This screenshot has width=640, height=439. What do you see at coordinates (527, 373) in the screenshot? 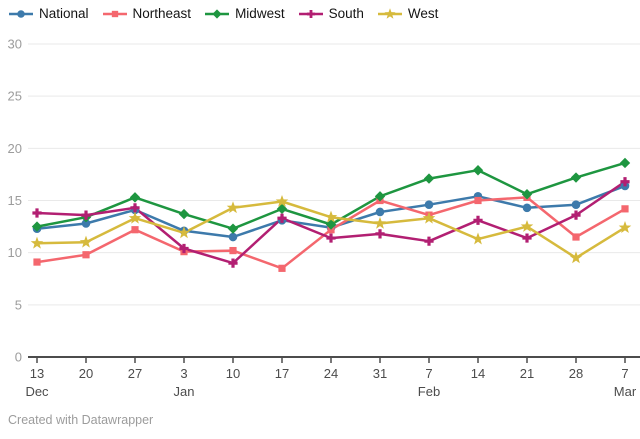
I see `x-axis-tick-label: 21` at bounding box center [527, 373].